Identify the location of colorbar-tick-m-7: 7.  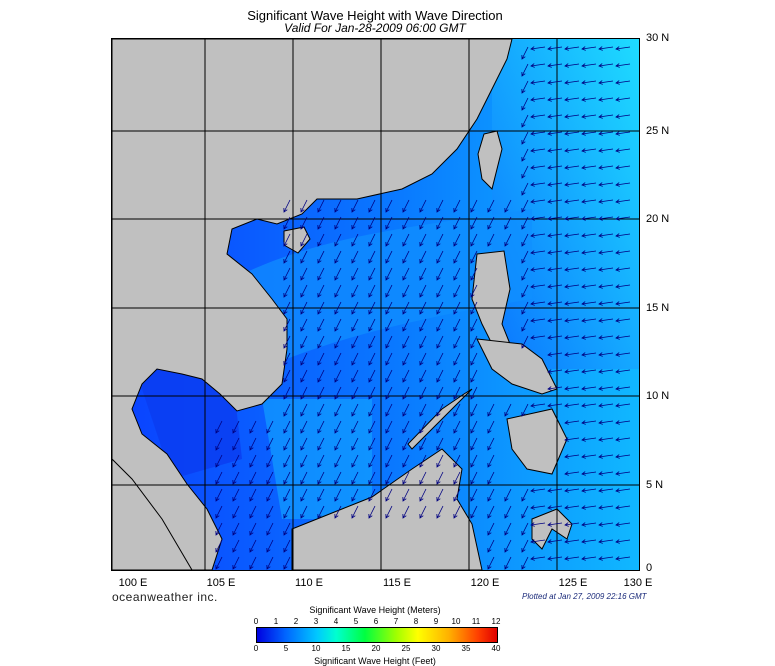
(396, 621).